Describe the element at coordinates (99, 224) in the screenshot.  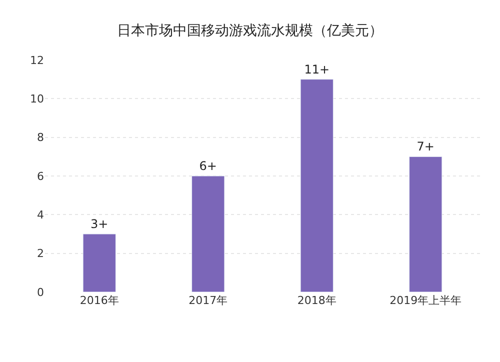
I see `data-label: 3+` at that location.